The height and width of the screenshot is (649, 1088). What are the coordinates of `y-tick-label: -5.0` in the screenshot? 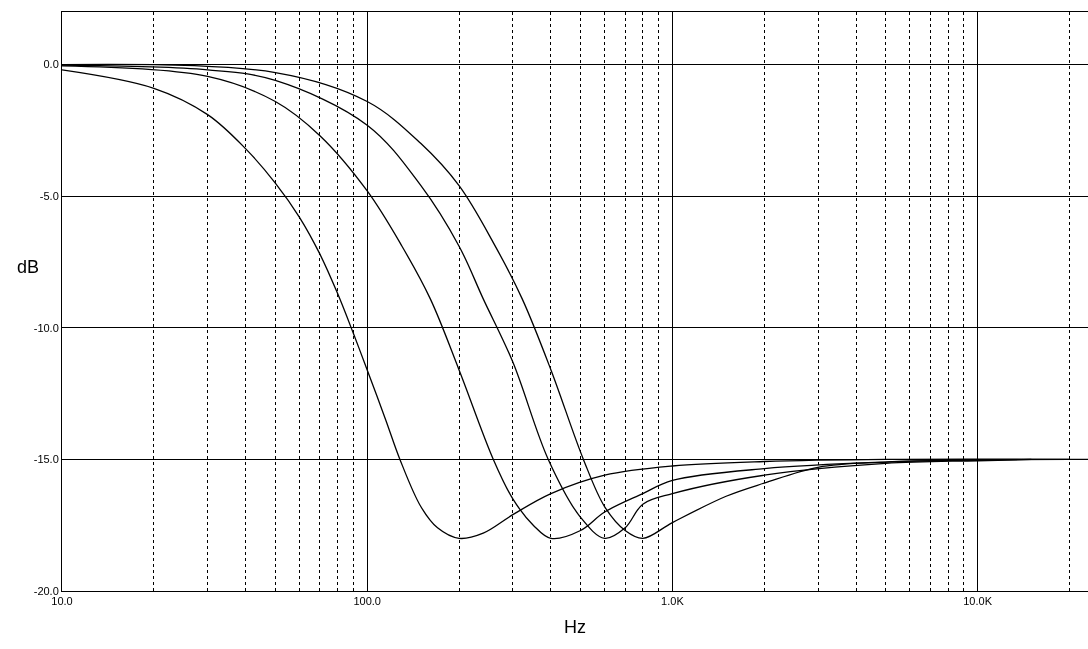 It's located at (49, 196).